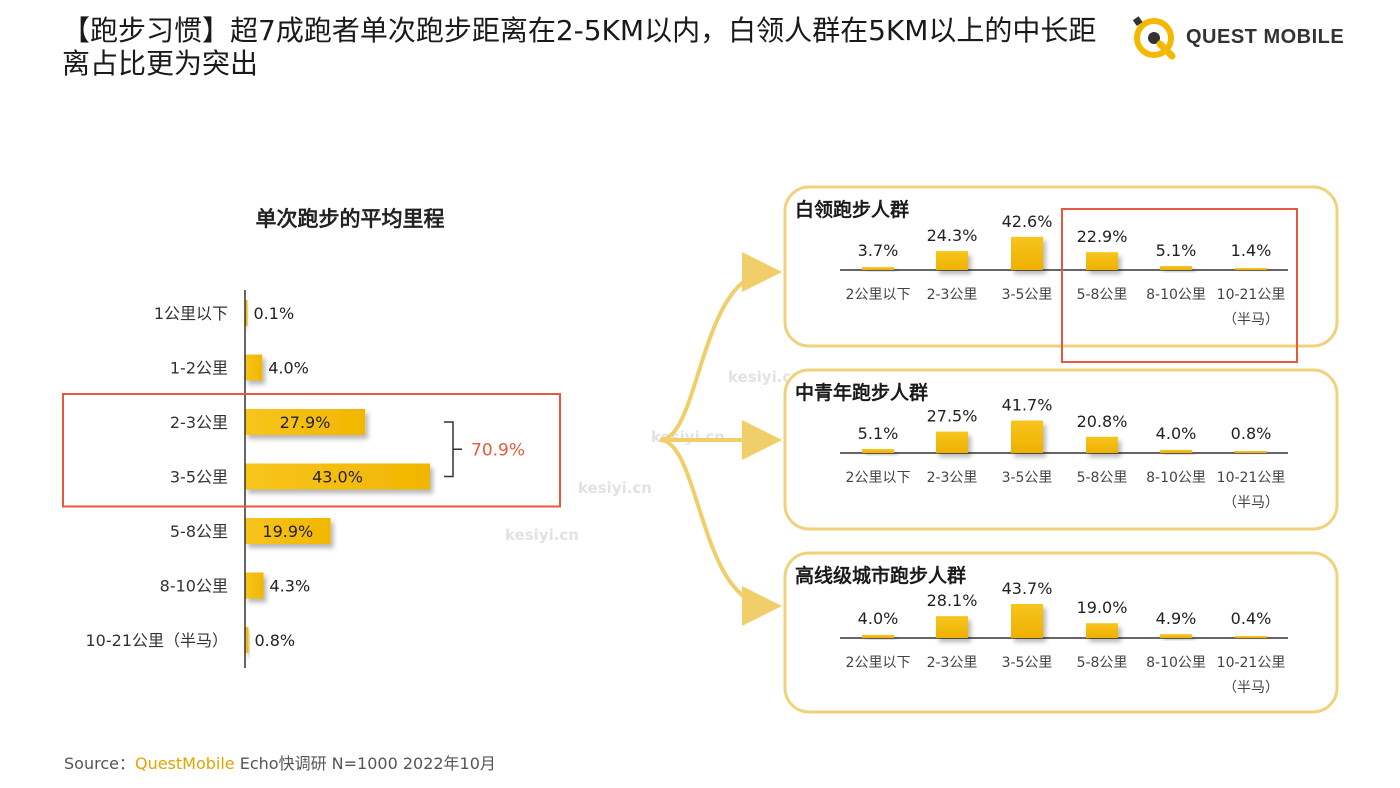 The height and width of the screenshot is (788, 1400). What do you see at coordinates (1251, 250) in the screenshot?
I see `panel-value-label: 1.4%` at bounding box center [1251, 250].